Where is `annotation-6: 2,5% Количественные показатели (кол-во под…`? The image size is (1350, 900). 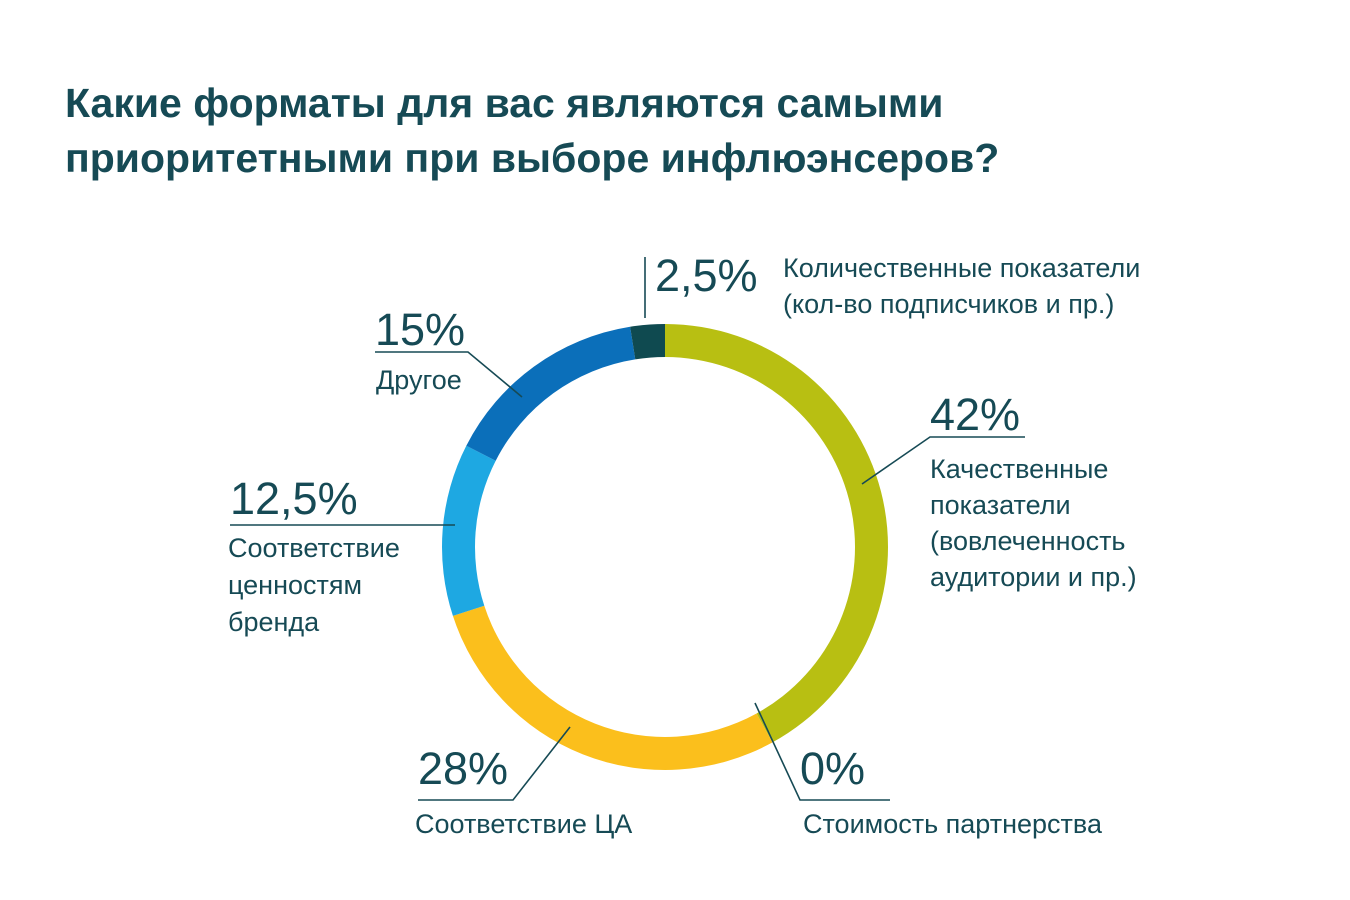 annotation-6: 2,5% Количественные показатели (кол-во под… is located at coordinates (892, 284).